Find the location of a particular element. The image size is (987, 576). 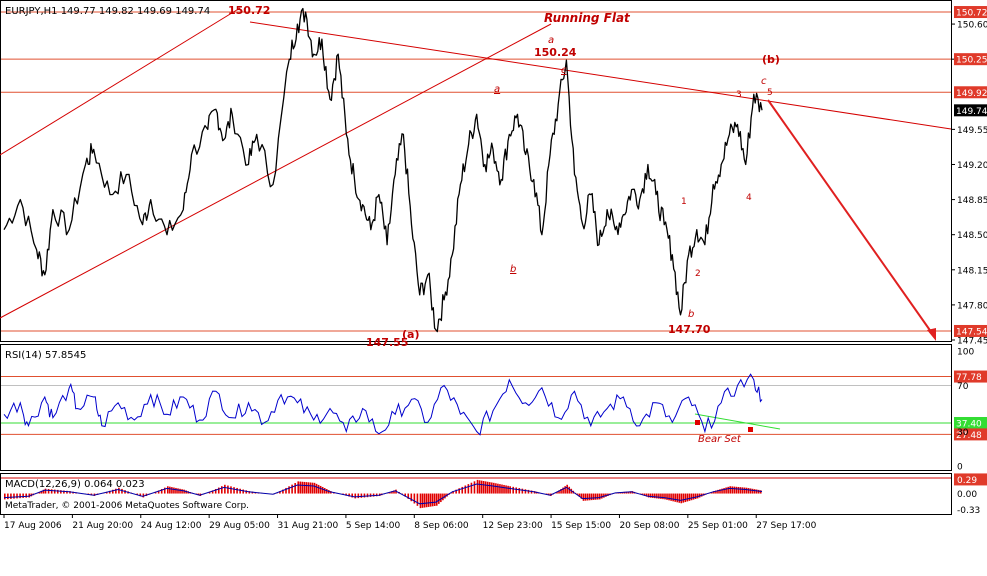

wave-b-low: b is located at coordinates (691, 314).